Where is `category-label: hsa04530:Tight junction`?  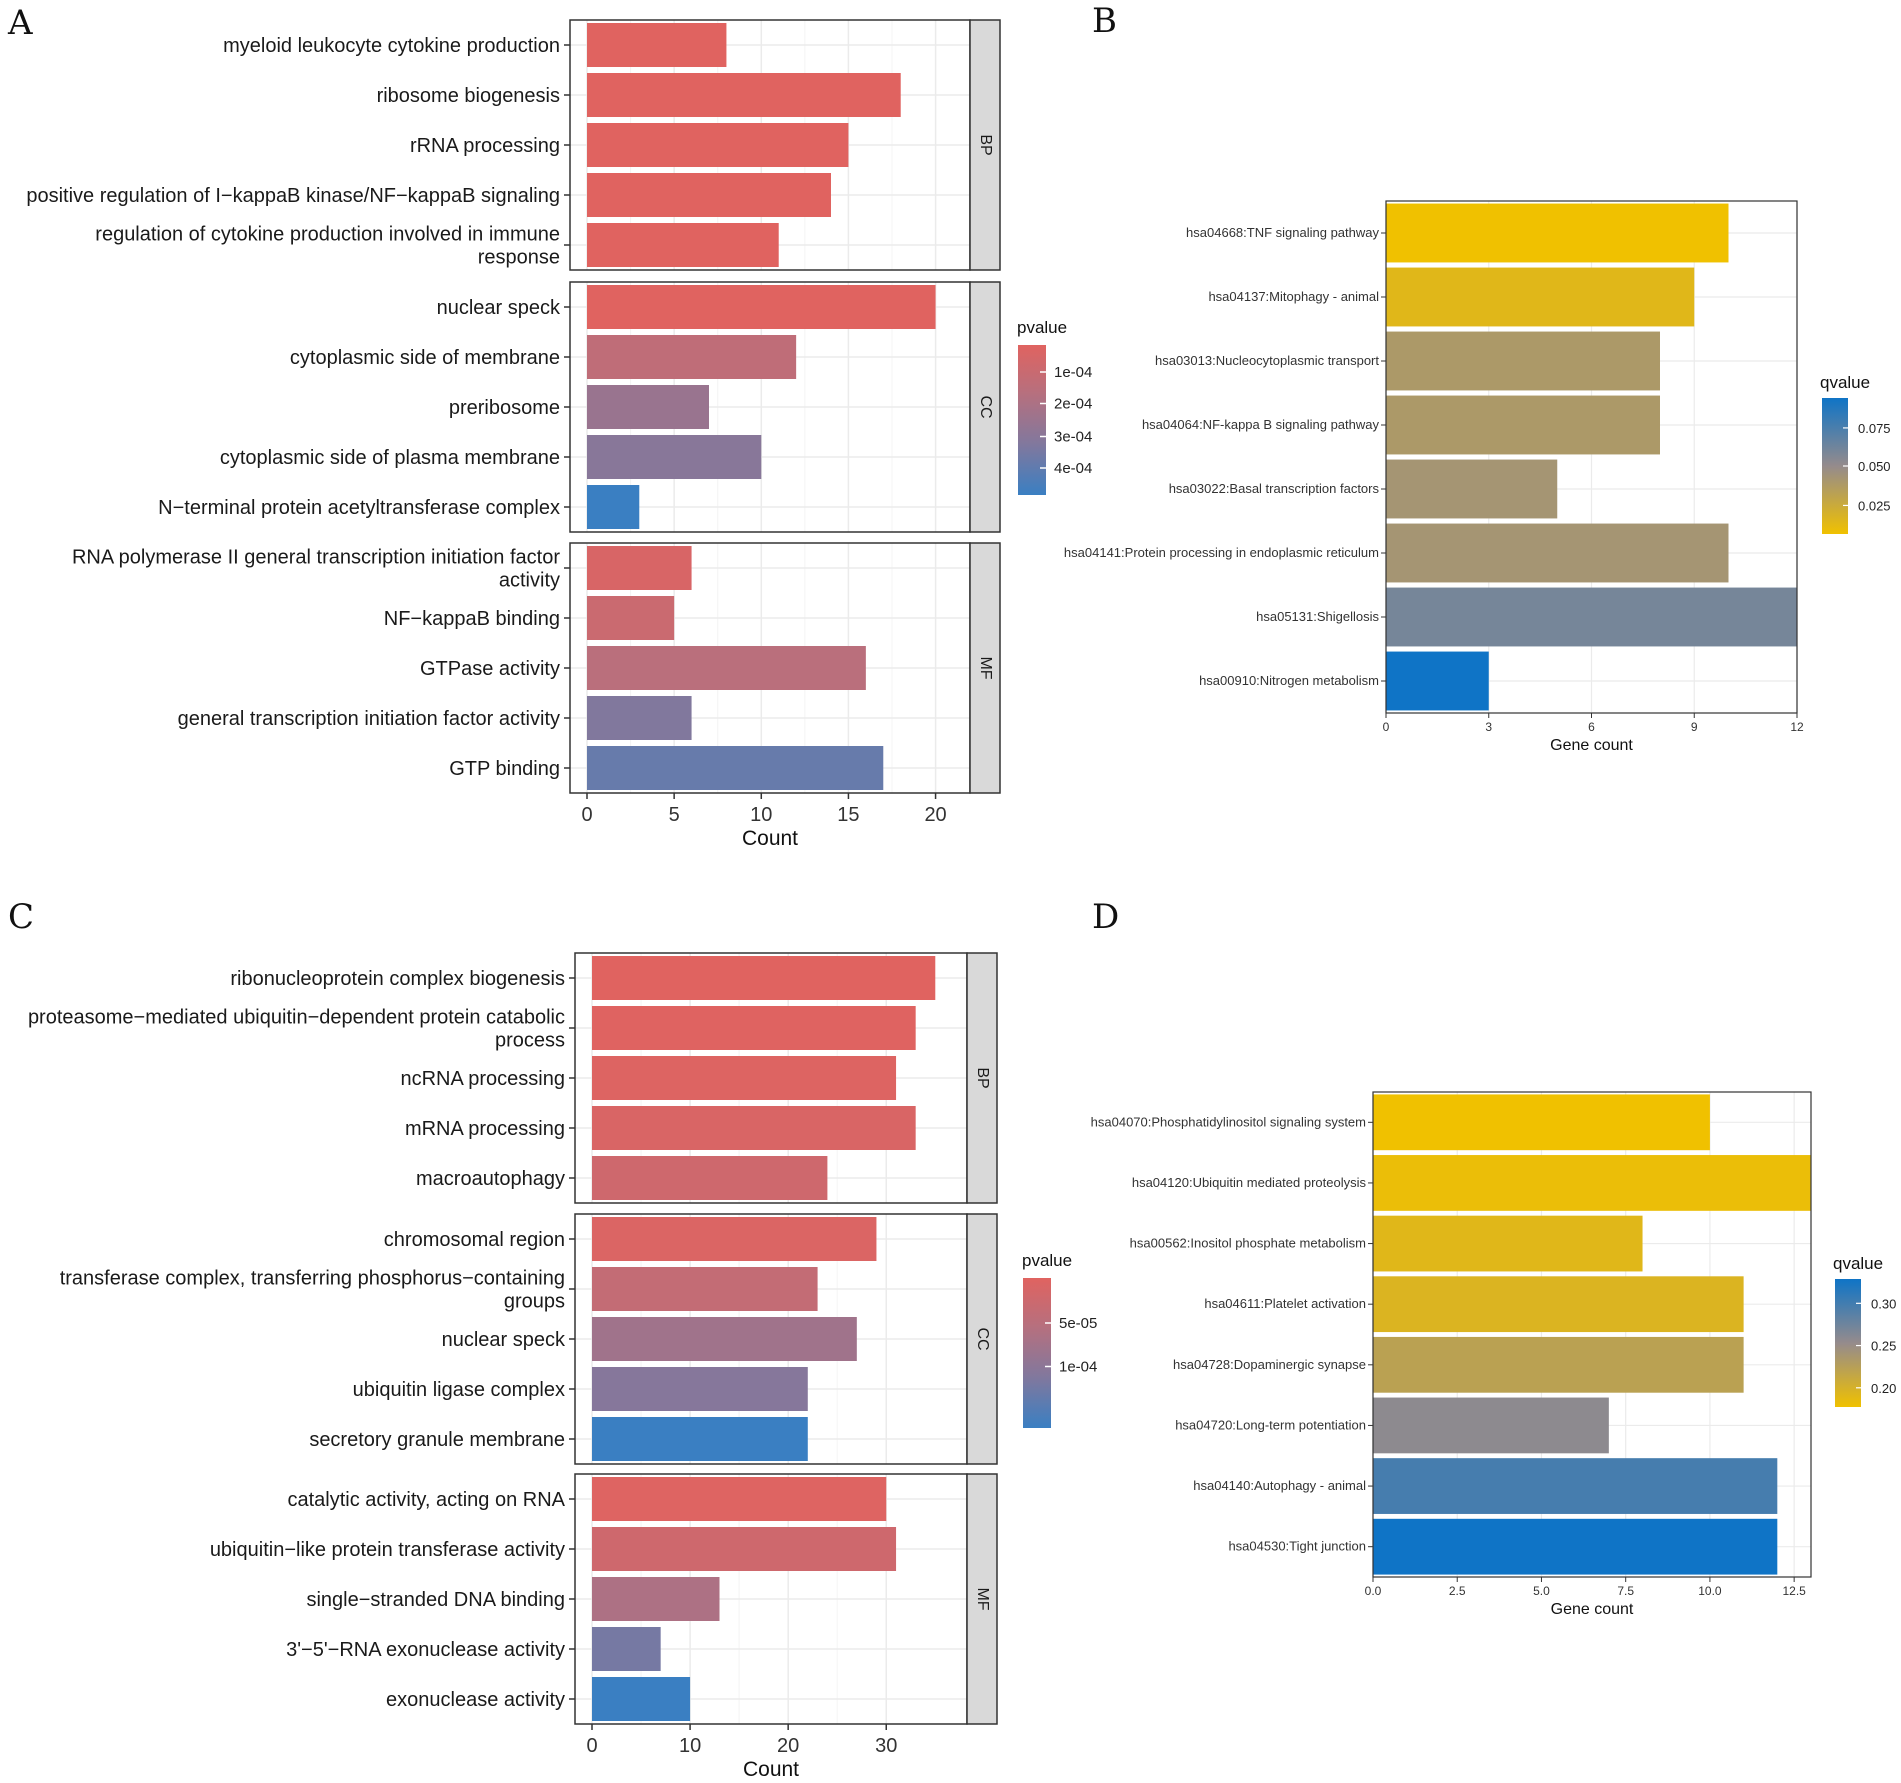
category-label: hsa04530:Tight junction is located at coordinates (1297, 1546).